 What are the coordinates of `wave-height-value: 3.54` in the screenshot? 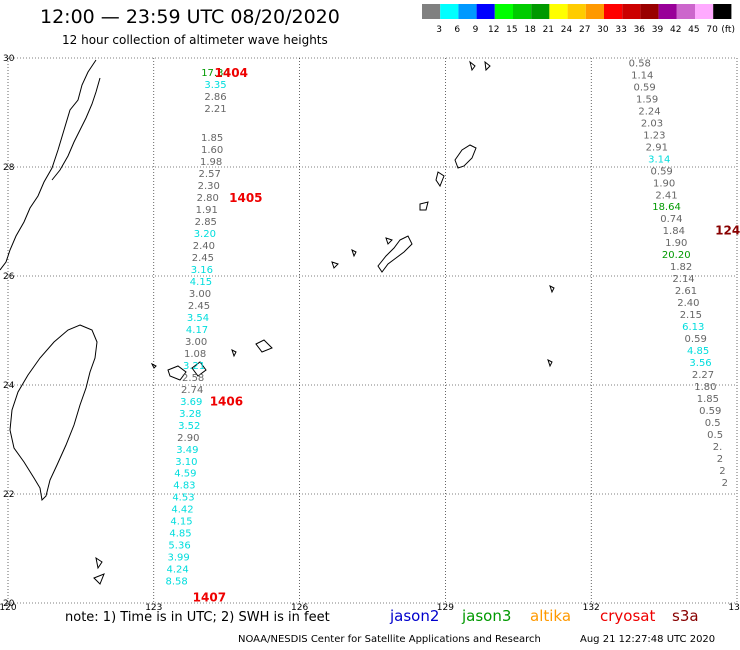 It's located at (198, 318).